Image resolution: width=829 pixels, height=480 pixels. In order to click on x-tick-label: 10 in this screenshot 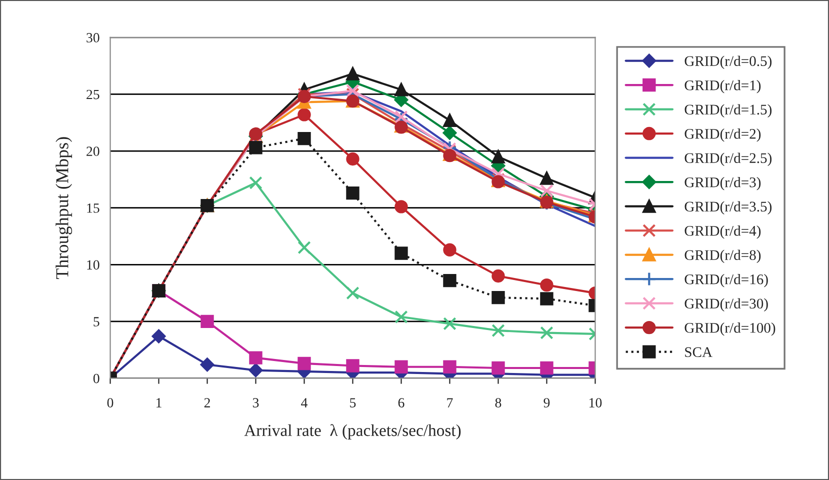, I will do `click(596, 403)`.